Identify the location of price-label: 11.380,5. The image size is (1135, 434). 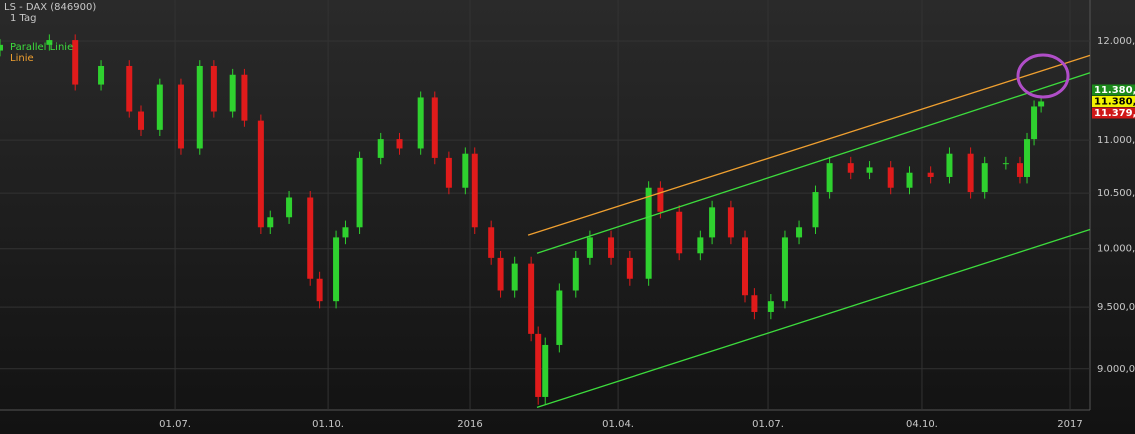
(1114, 90).